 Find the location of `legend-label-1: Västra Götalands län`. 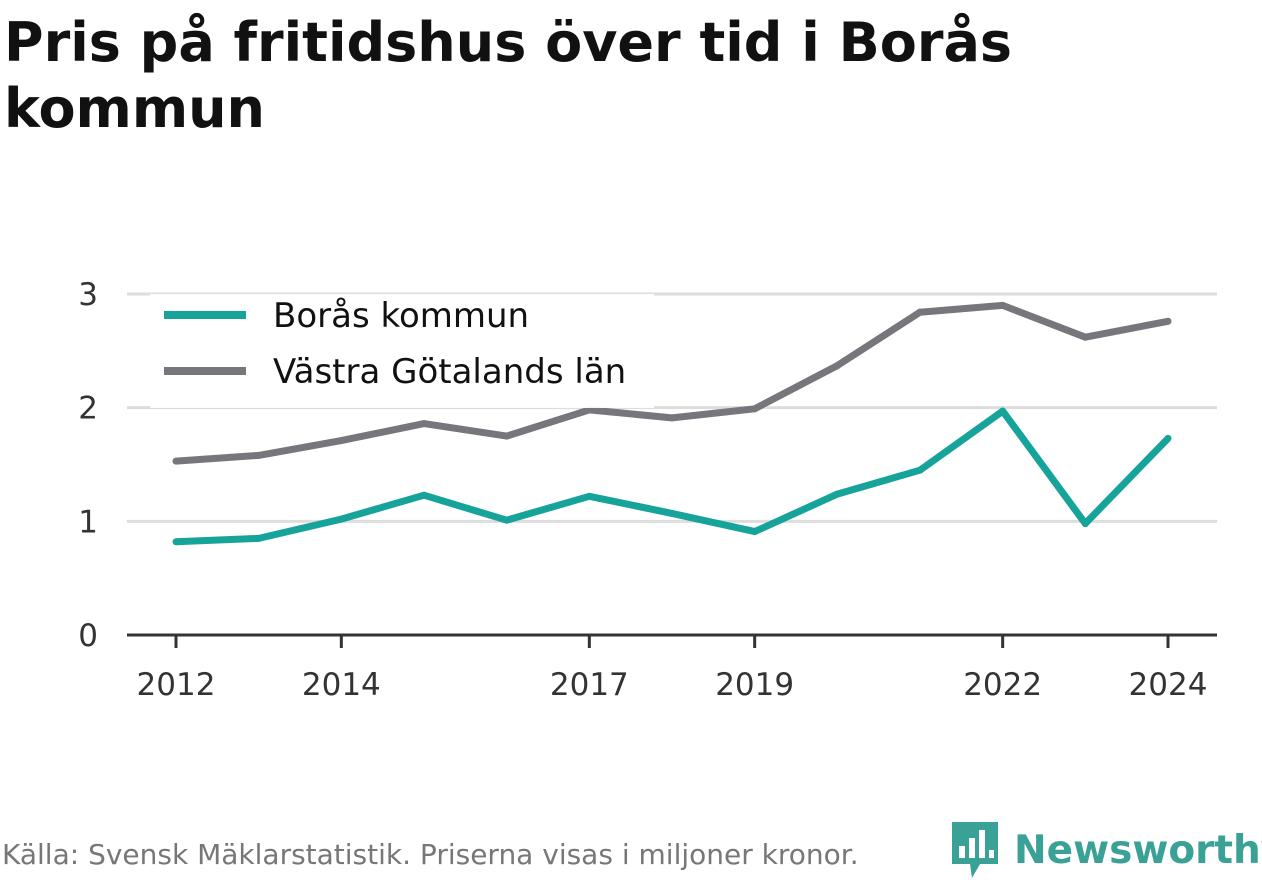

legend-label-1: Västra Götalands län is located at coordinates (449, 372).